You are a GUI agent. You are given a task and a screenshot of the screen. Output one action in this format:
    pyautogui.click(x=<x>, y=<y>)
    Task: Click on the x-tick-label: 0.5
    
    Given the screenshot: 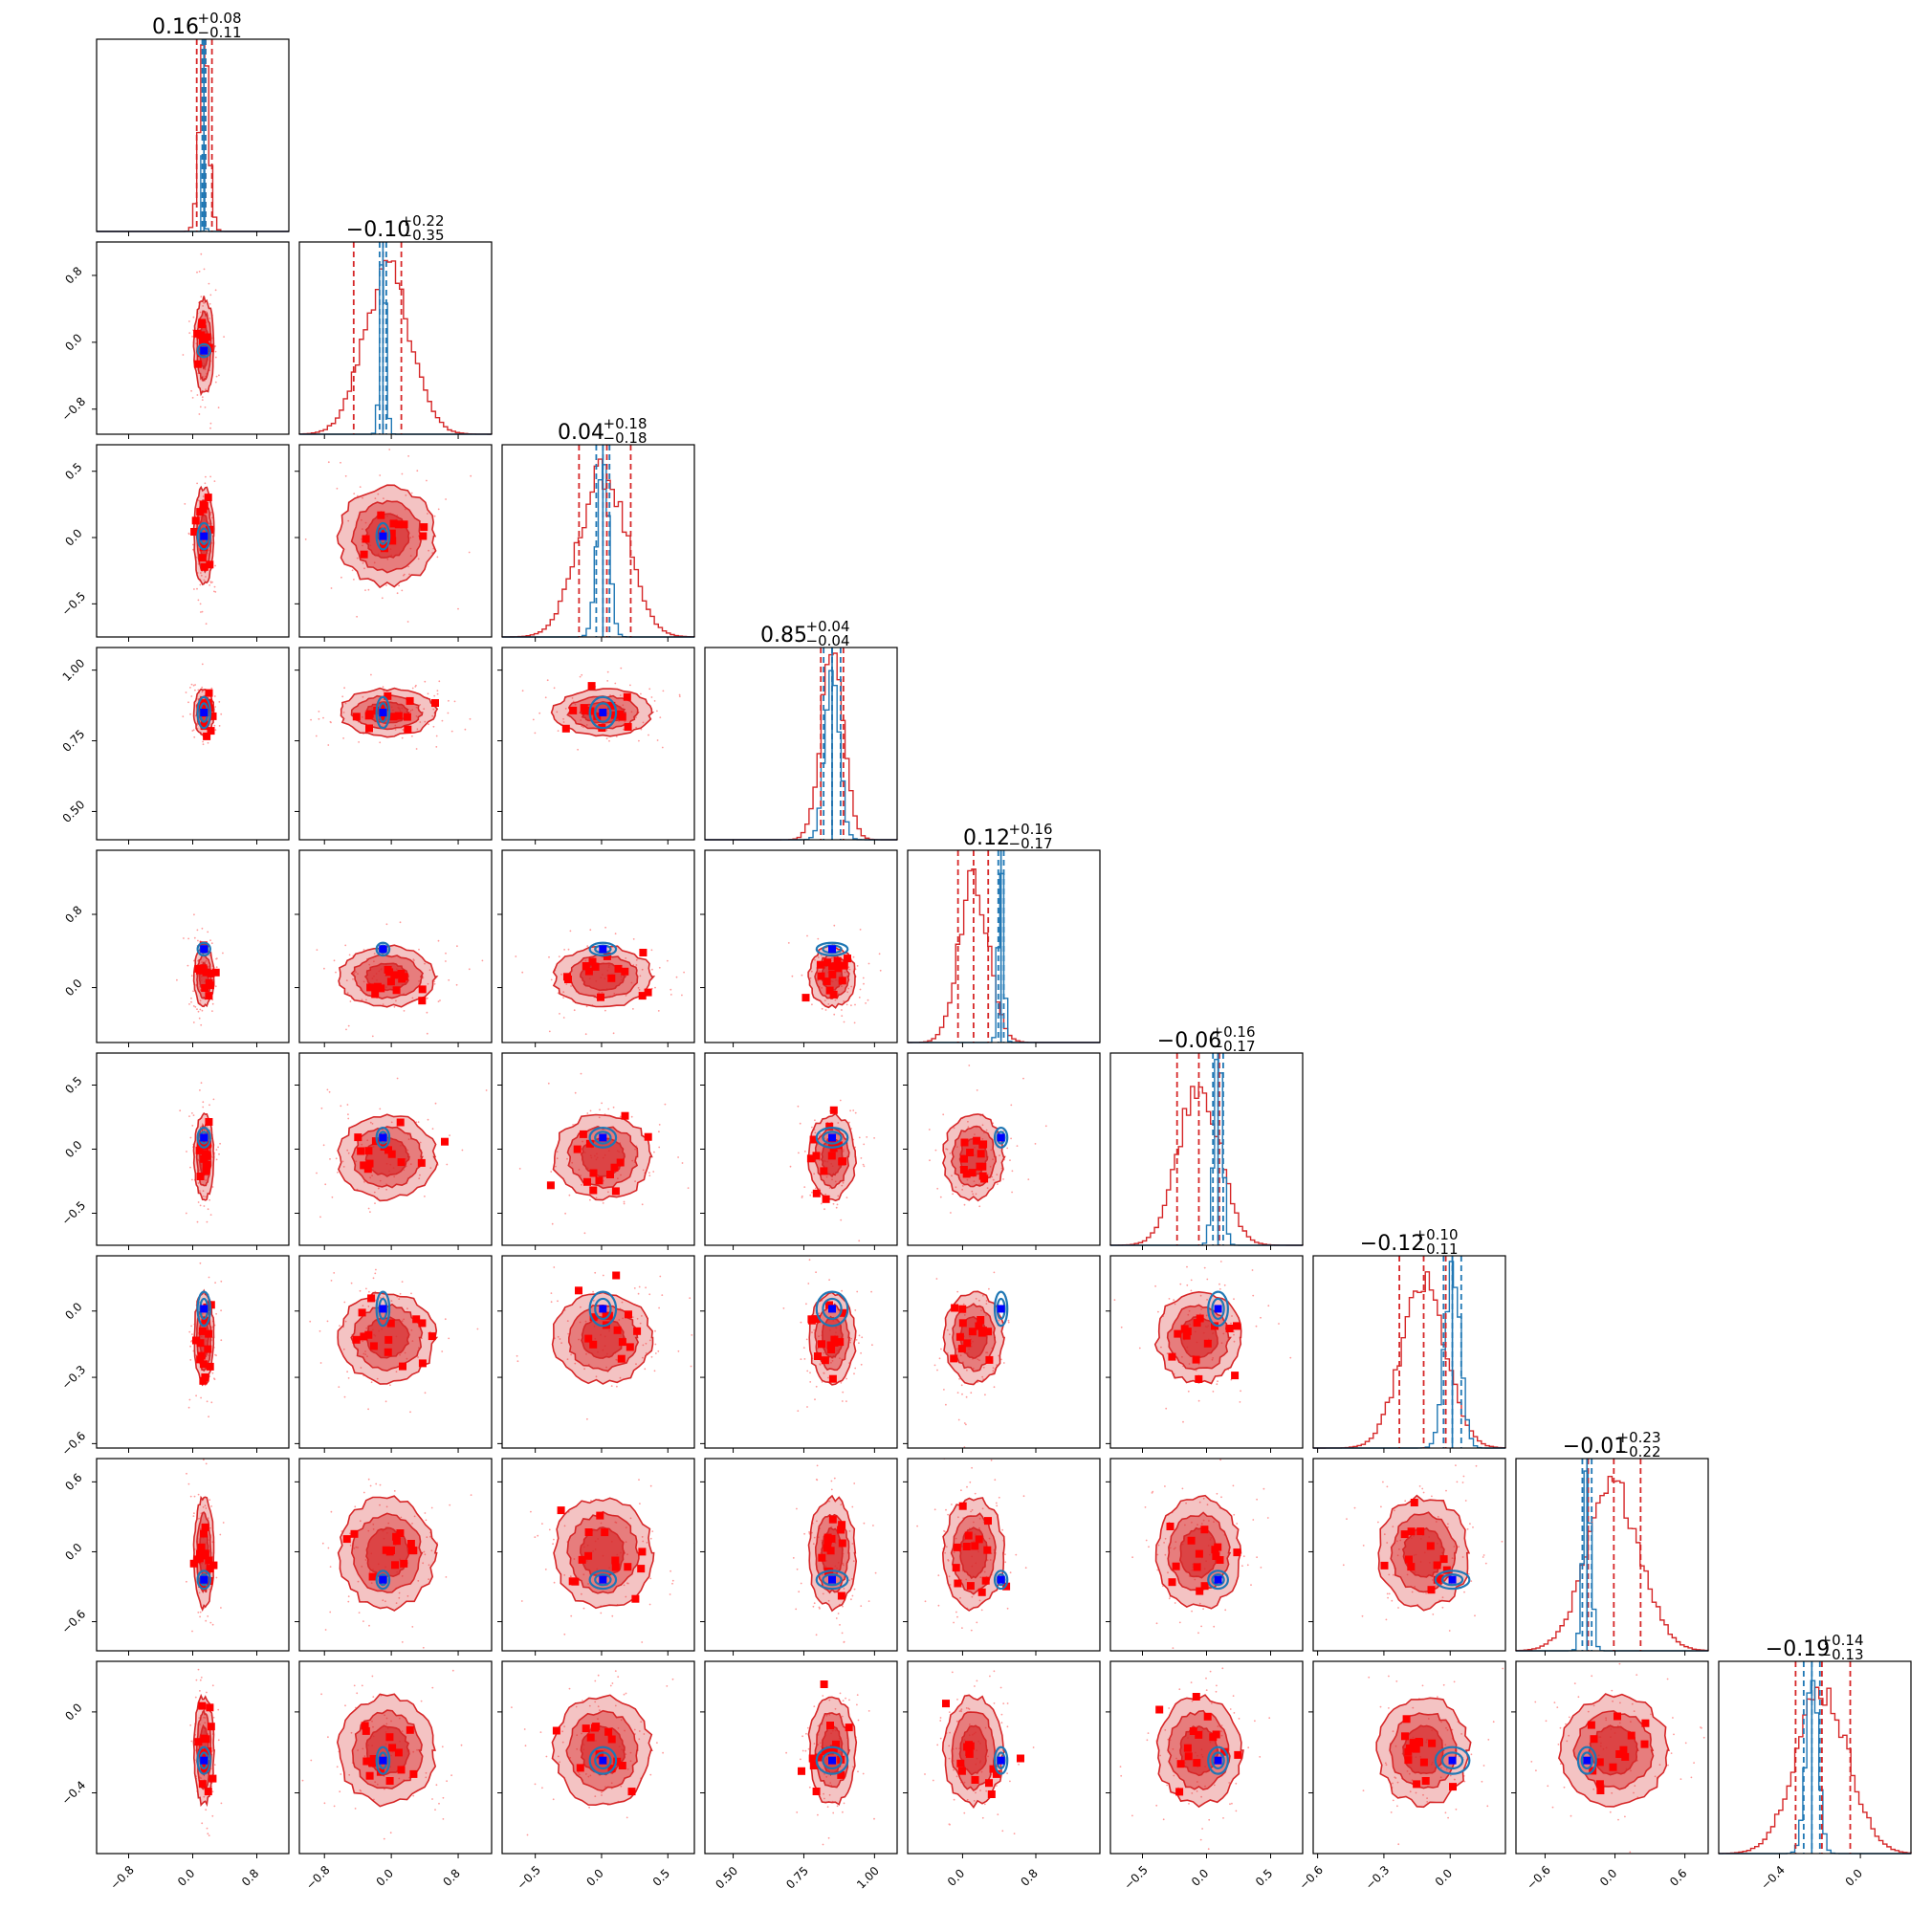 What is the action you would take?
    pyautogui.click(x=1264, y=1877)
    